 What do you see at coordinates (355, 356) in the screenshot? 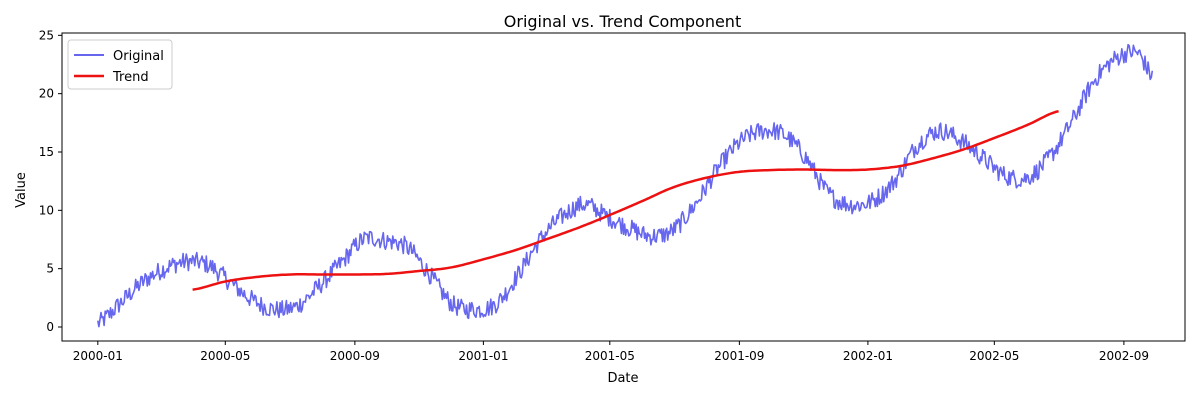
I see `x-tick-label: 2000-09` at bounding box center [355, 356].